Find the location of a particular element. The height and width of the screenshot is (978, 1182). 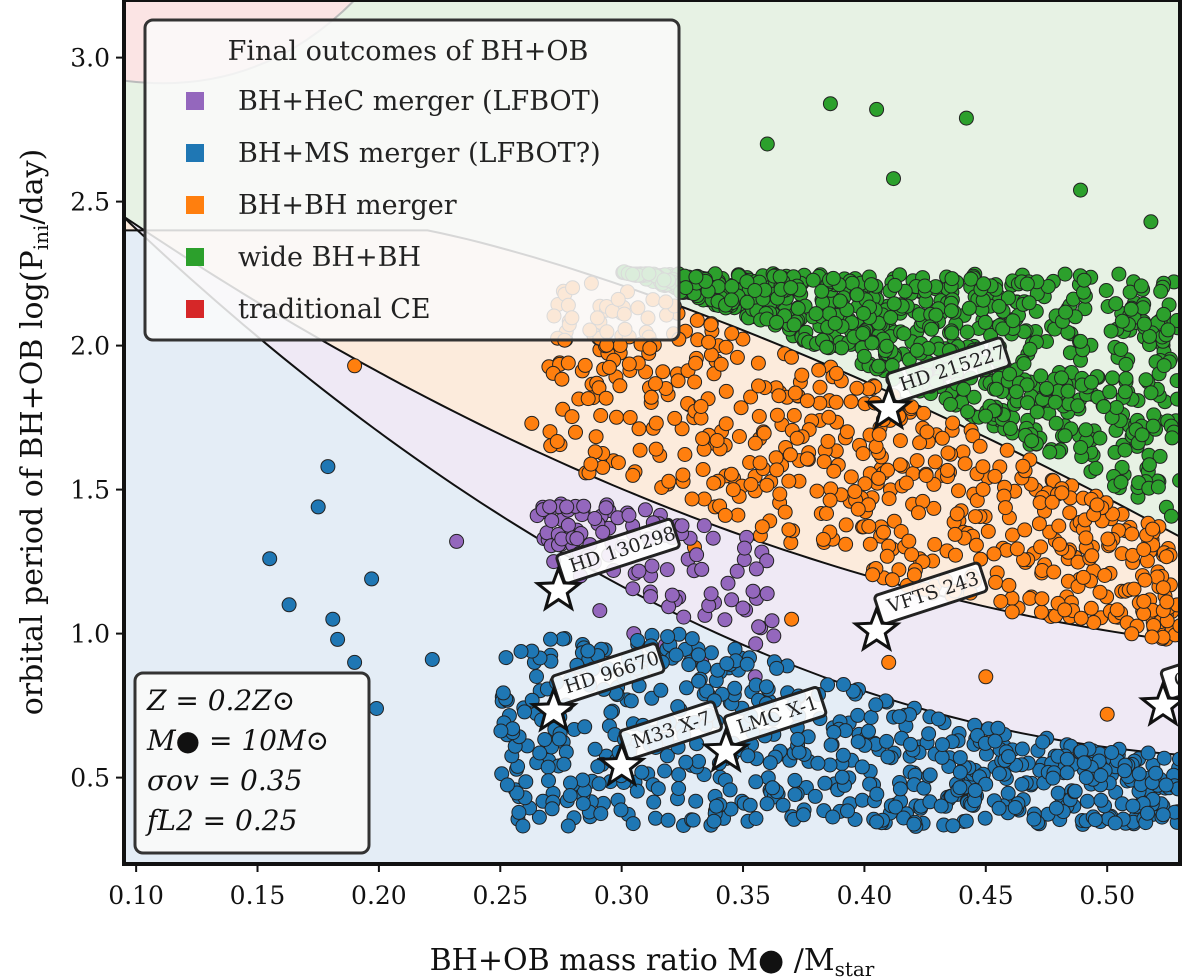

param-l2-fraction: fL2 = 0.25 is located at coordinates (221, 820).